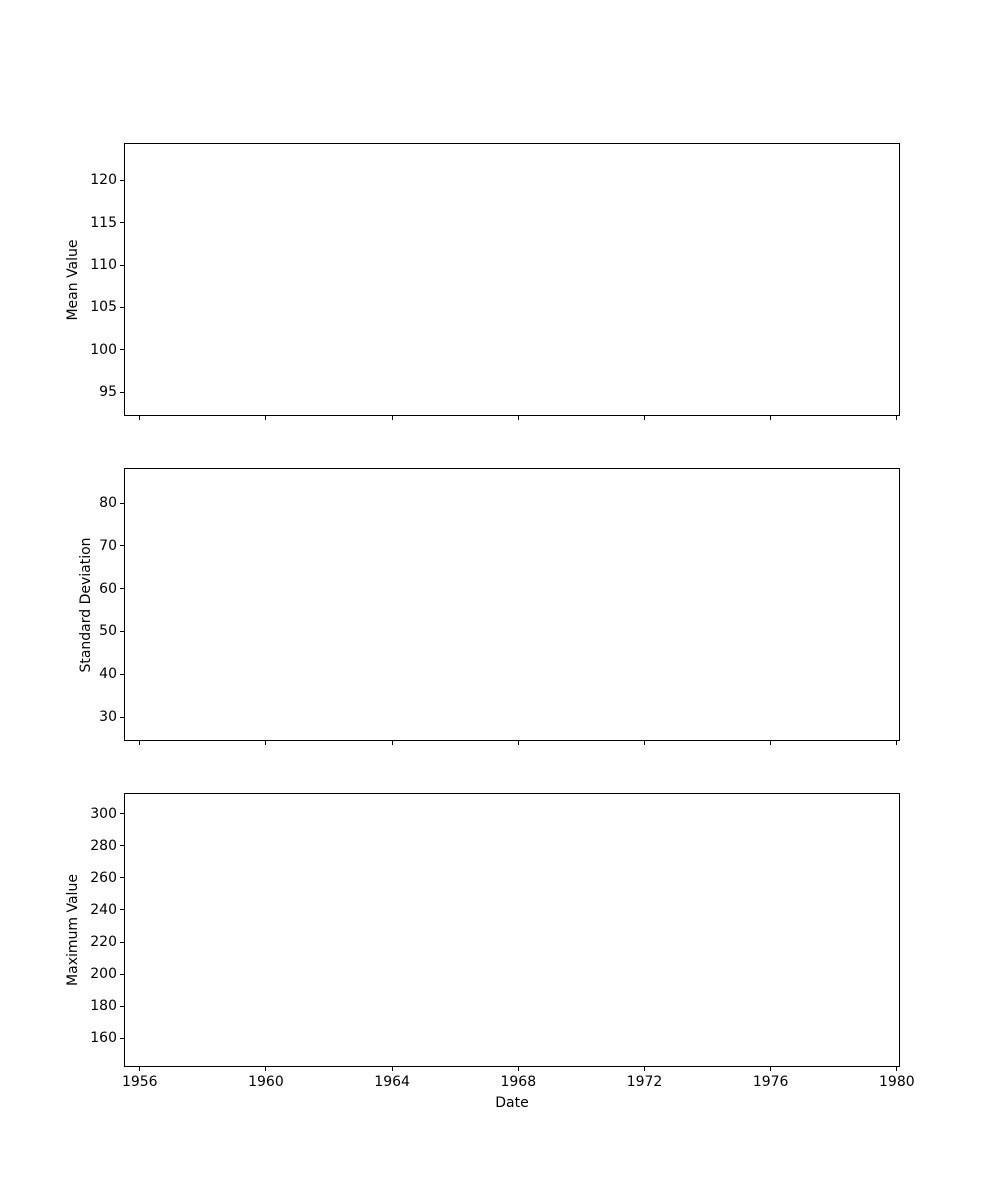 This screenshot has height=1200, width=1000. What do you see at coordinates (392, 1082) in the screenshot?
I see `x-tick-label: 1964` at bounding box center [392, 1082].